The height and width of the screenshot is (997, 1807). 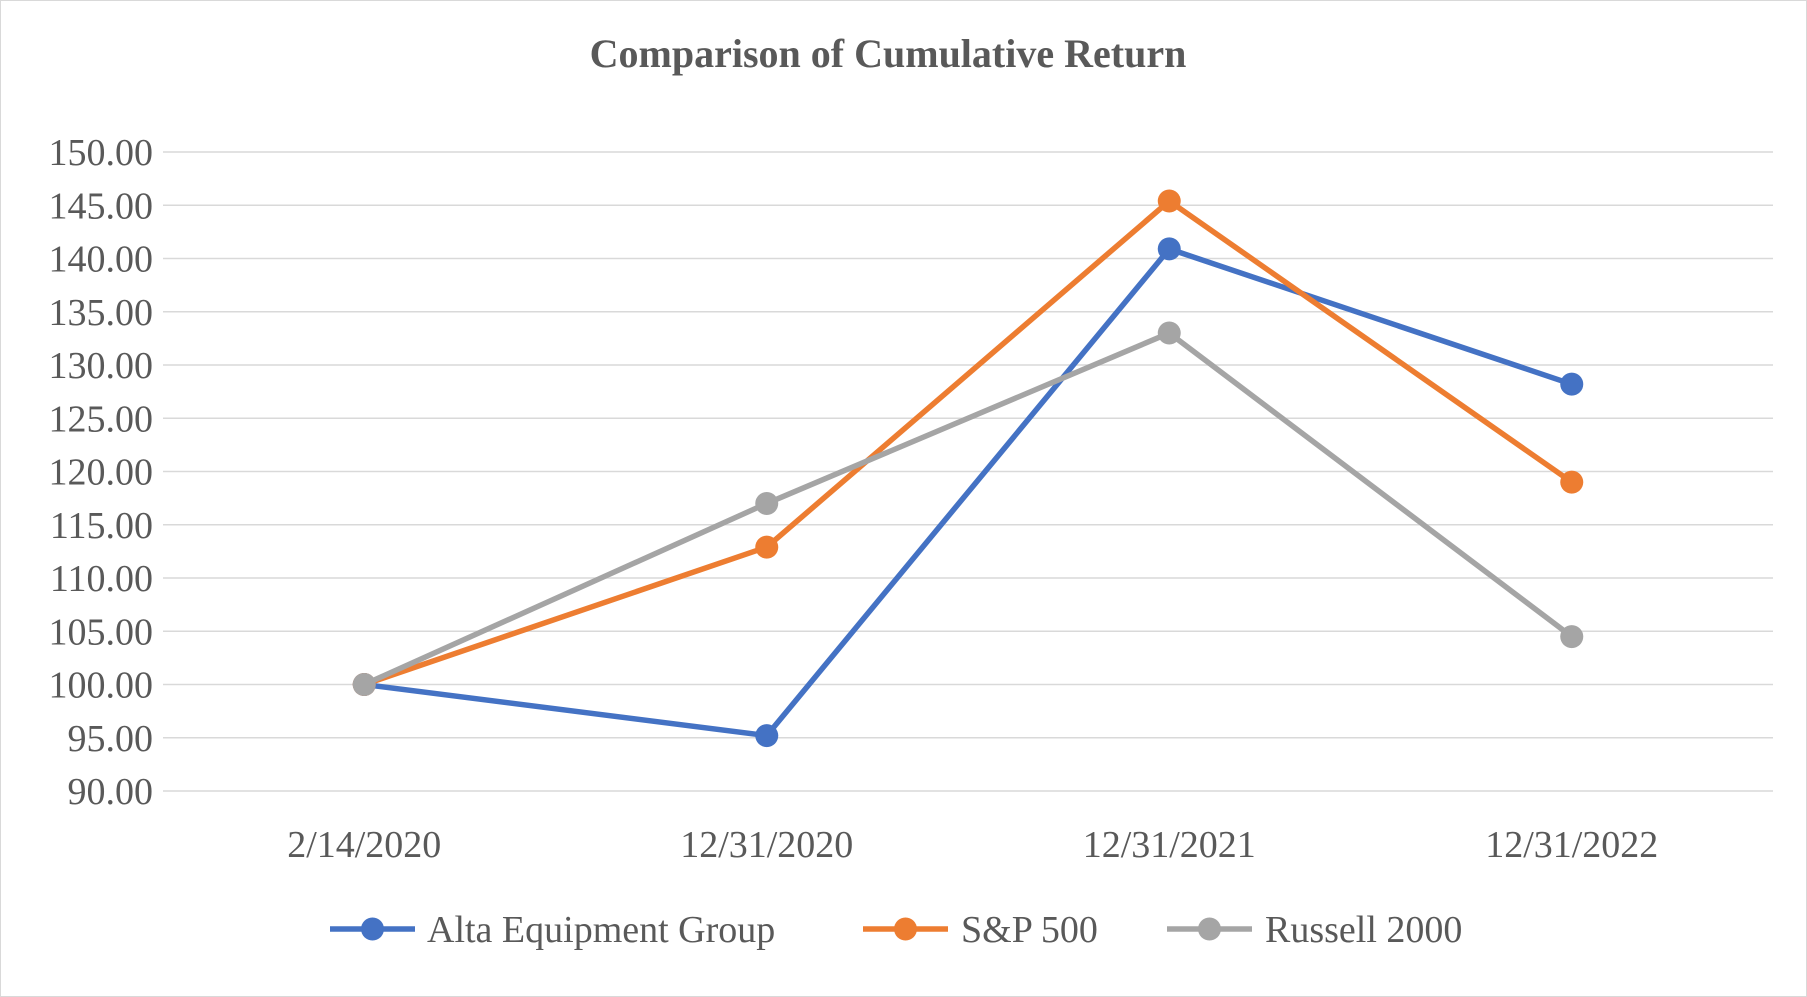 I want to click on legend-item: Russell 2000, so click(x=1314, y=930).